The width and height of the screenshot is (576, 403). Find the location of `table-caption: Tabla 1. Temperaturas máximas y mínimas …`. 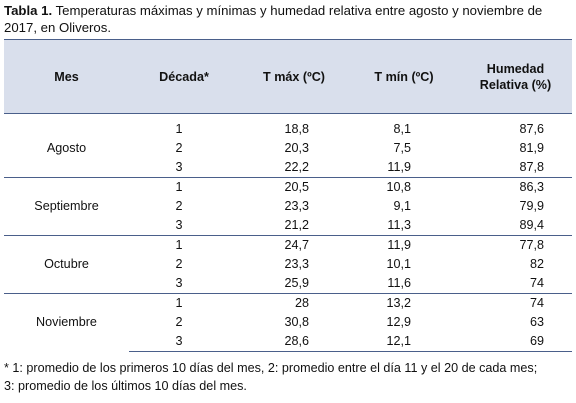

table-caption: Tabla 1. Temperaturas máximas y mínimas … is located at coordinates (288, 19).